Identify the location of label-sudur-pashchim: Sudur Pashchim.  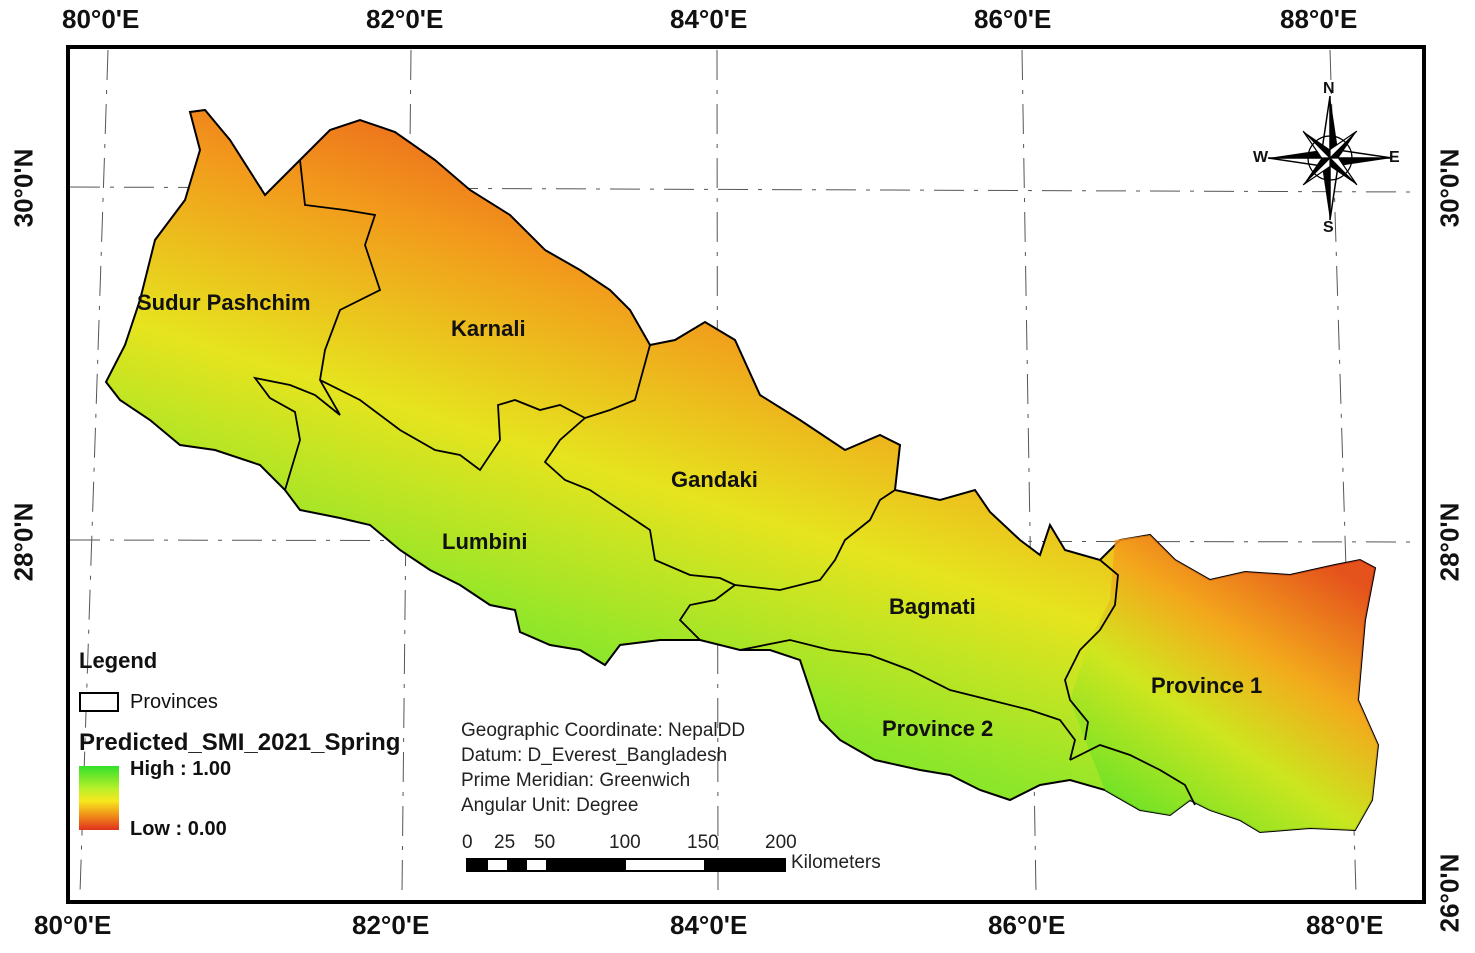
(224, 302).